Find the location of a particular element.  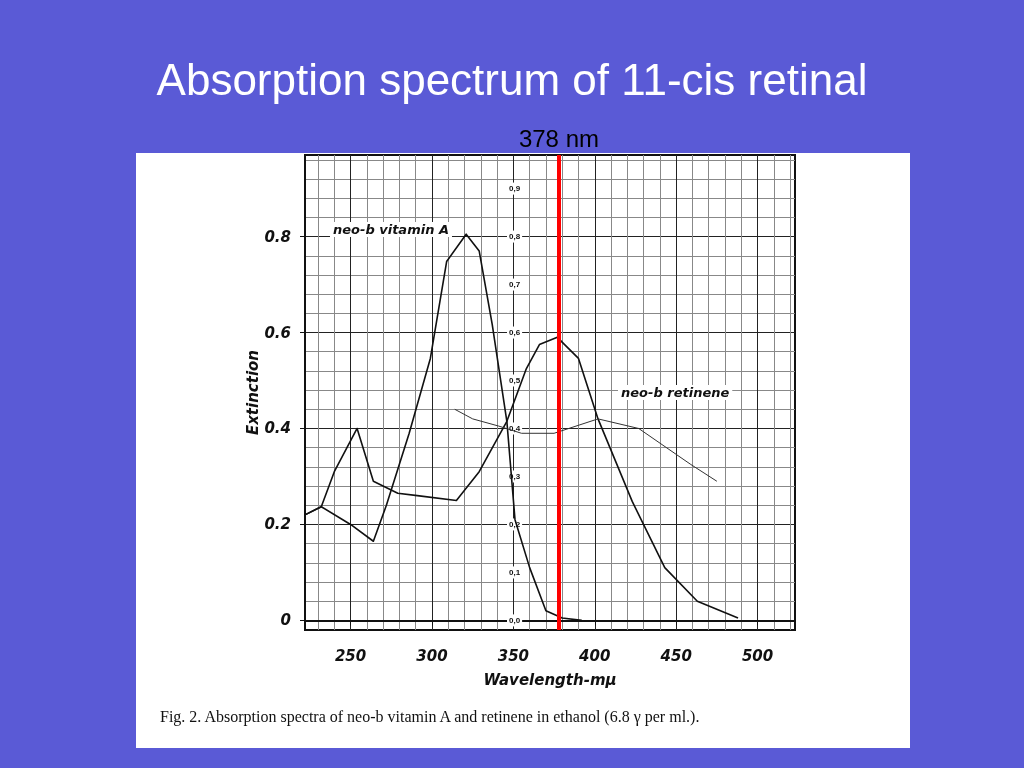

x-tick-label: 450 is located at coordinates (675, 655).